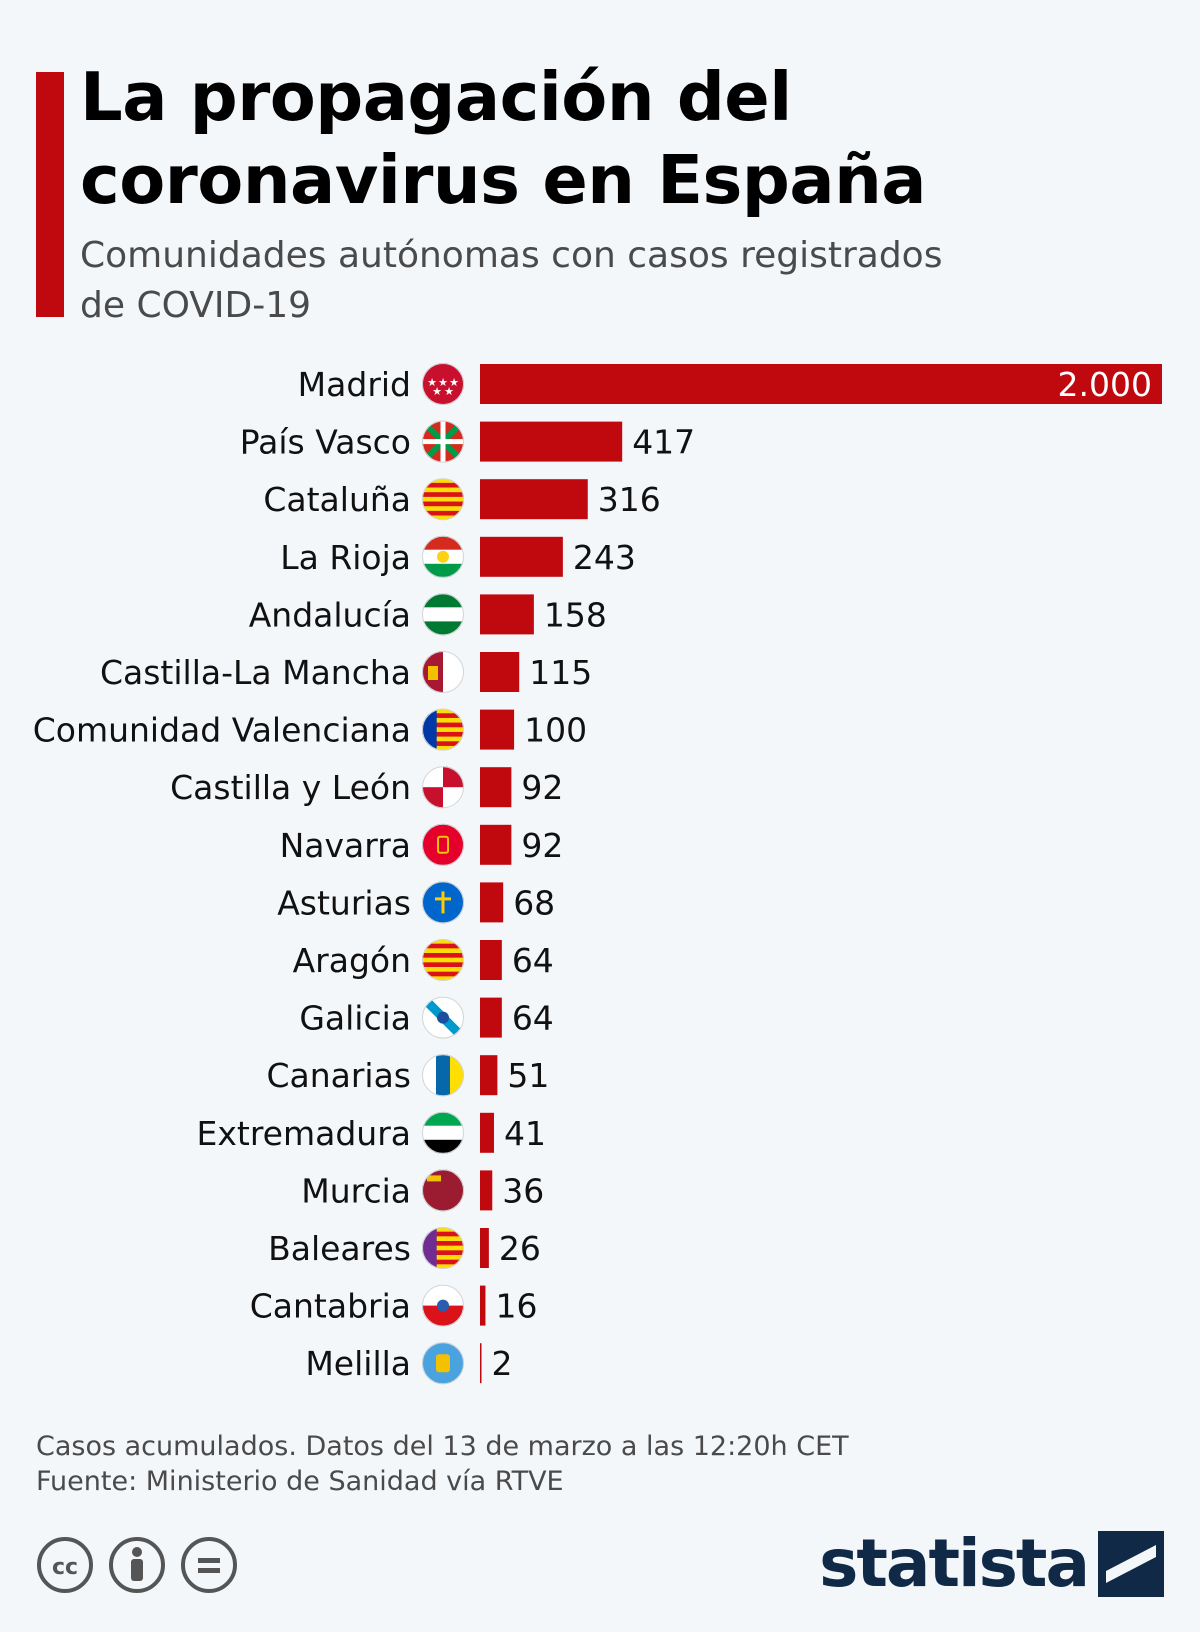 This screenshot has width=1200, height=1632. What do you see at coordinates (443, 1305) in the screenshot?
I see `cantabria-flag-icon` at bounding box center [443, 1305].